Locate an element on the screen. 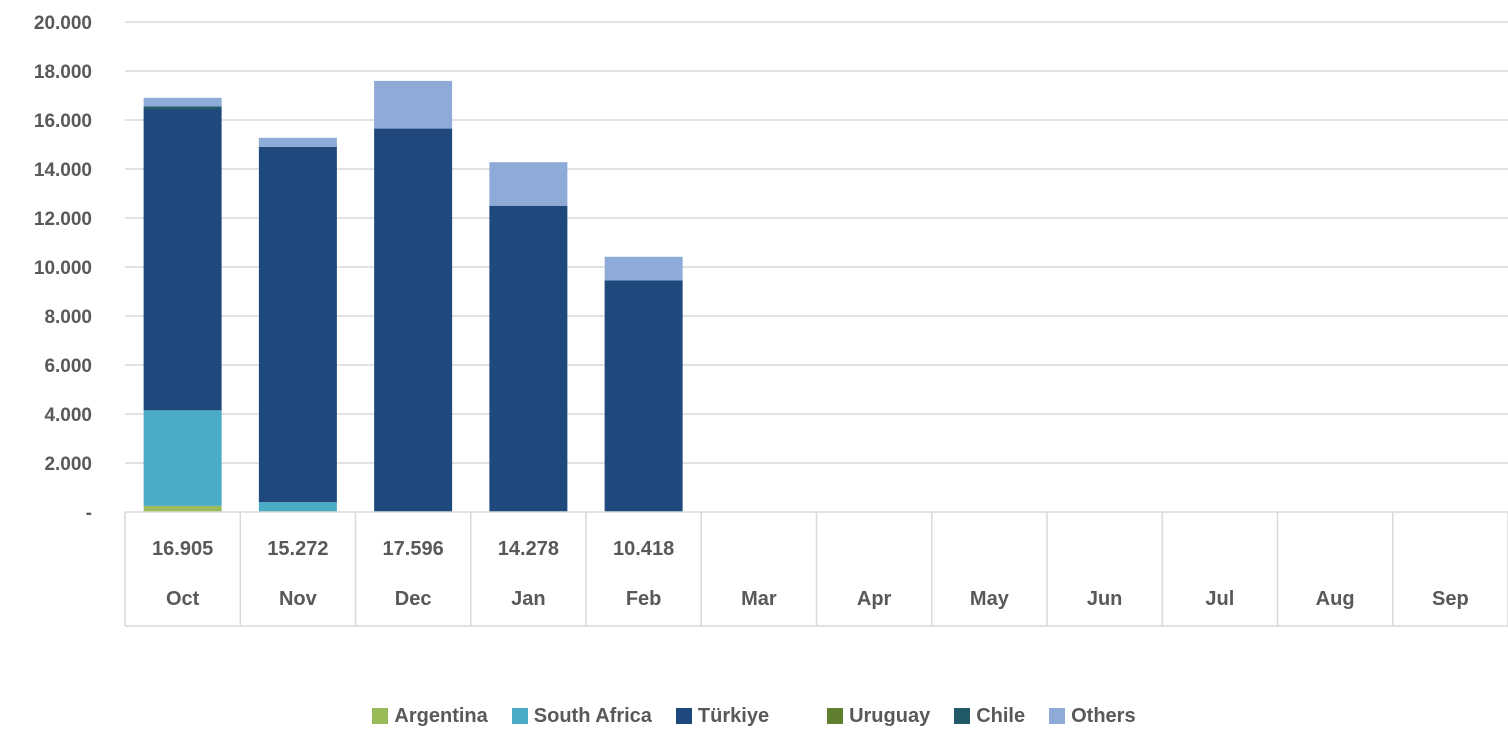 The height and width of the screenshot is (739, 1508). legend-item: Others is located at coordinates (1092, 716).